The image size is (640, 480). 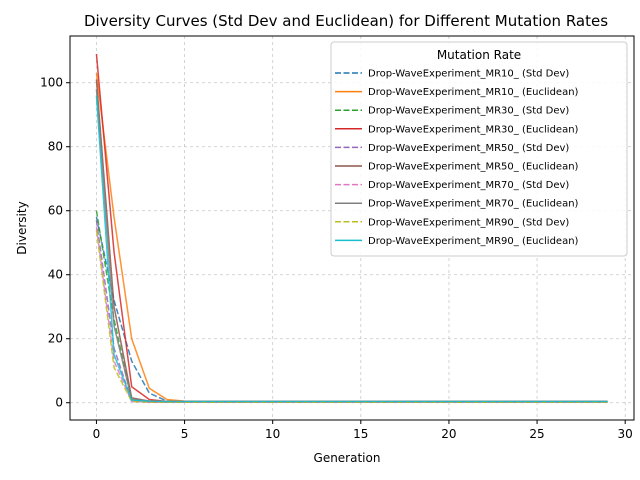 What do you see at coordinates (360, 434) in the screenshot?
I see `x-tick-label: 15` at bounding box center [360, 434].